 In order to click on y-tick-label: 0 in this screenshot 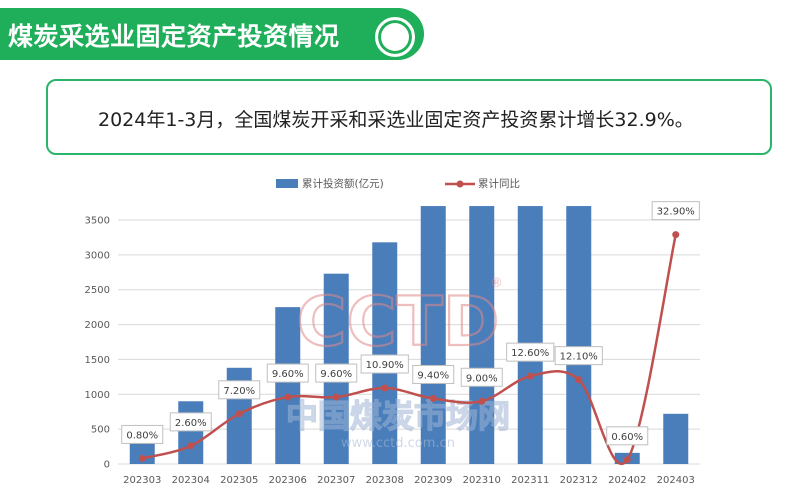, I will do `click(107, 465)`.